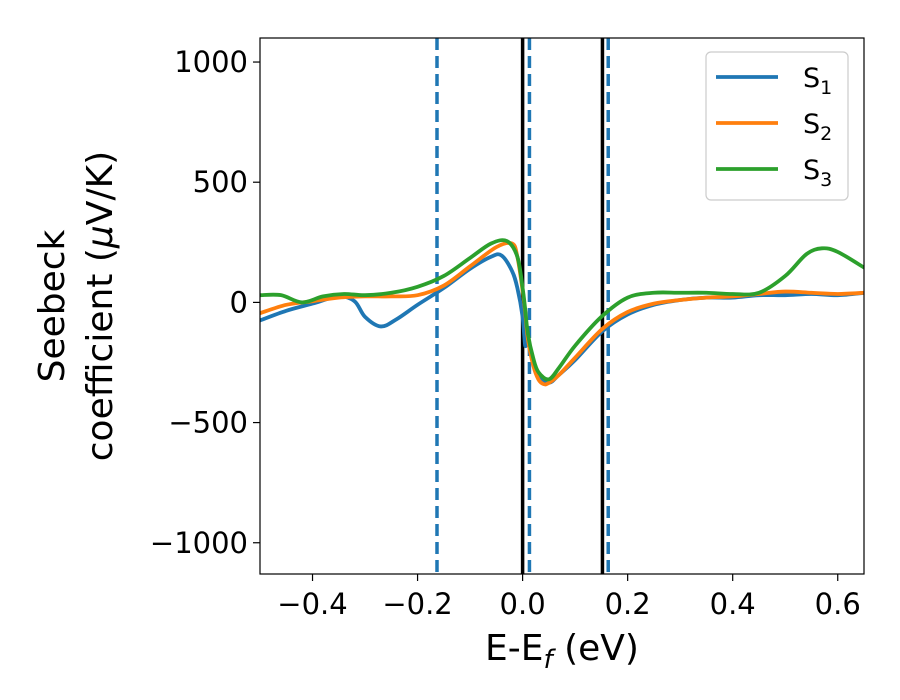 This screenshot has height=700, width=900. I want to click on x-tick-label: 0.4, so click(733, 604).